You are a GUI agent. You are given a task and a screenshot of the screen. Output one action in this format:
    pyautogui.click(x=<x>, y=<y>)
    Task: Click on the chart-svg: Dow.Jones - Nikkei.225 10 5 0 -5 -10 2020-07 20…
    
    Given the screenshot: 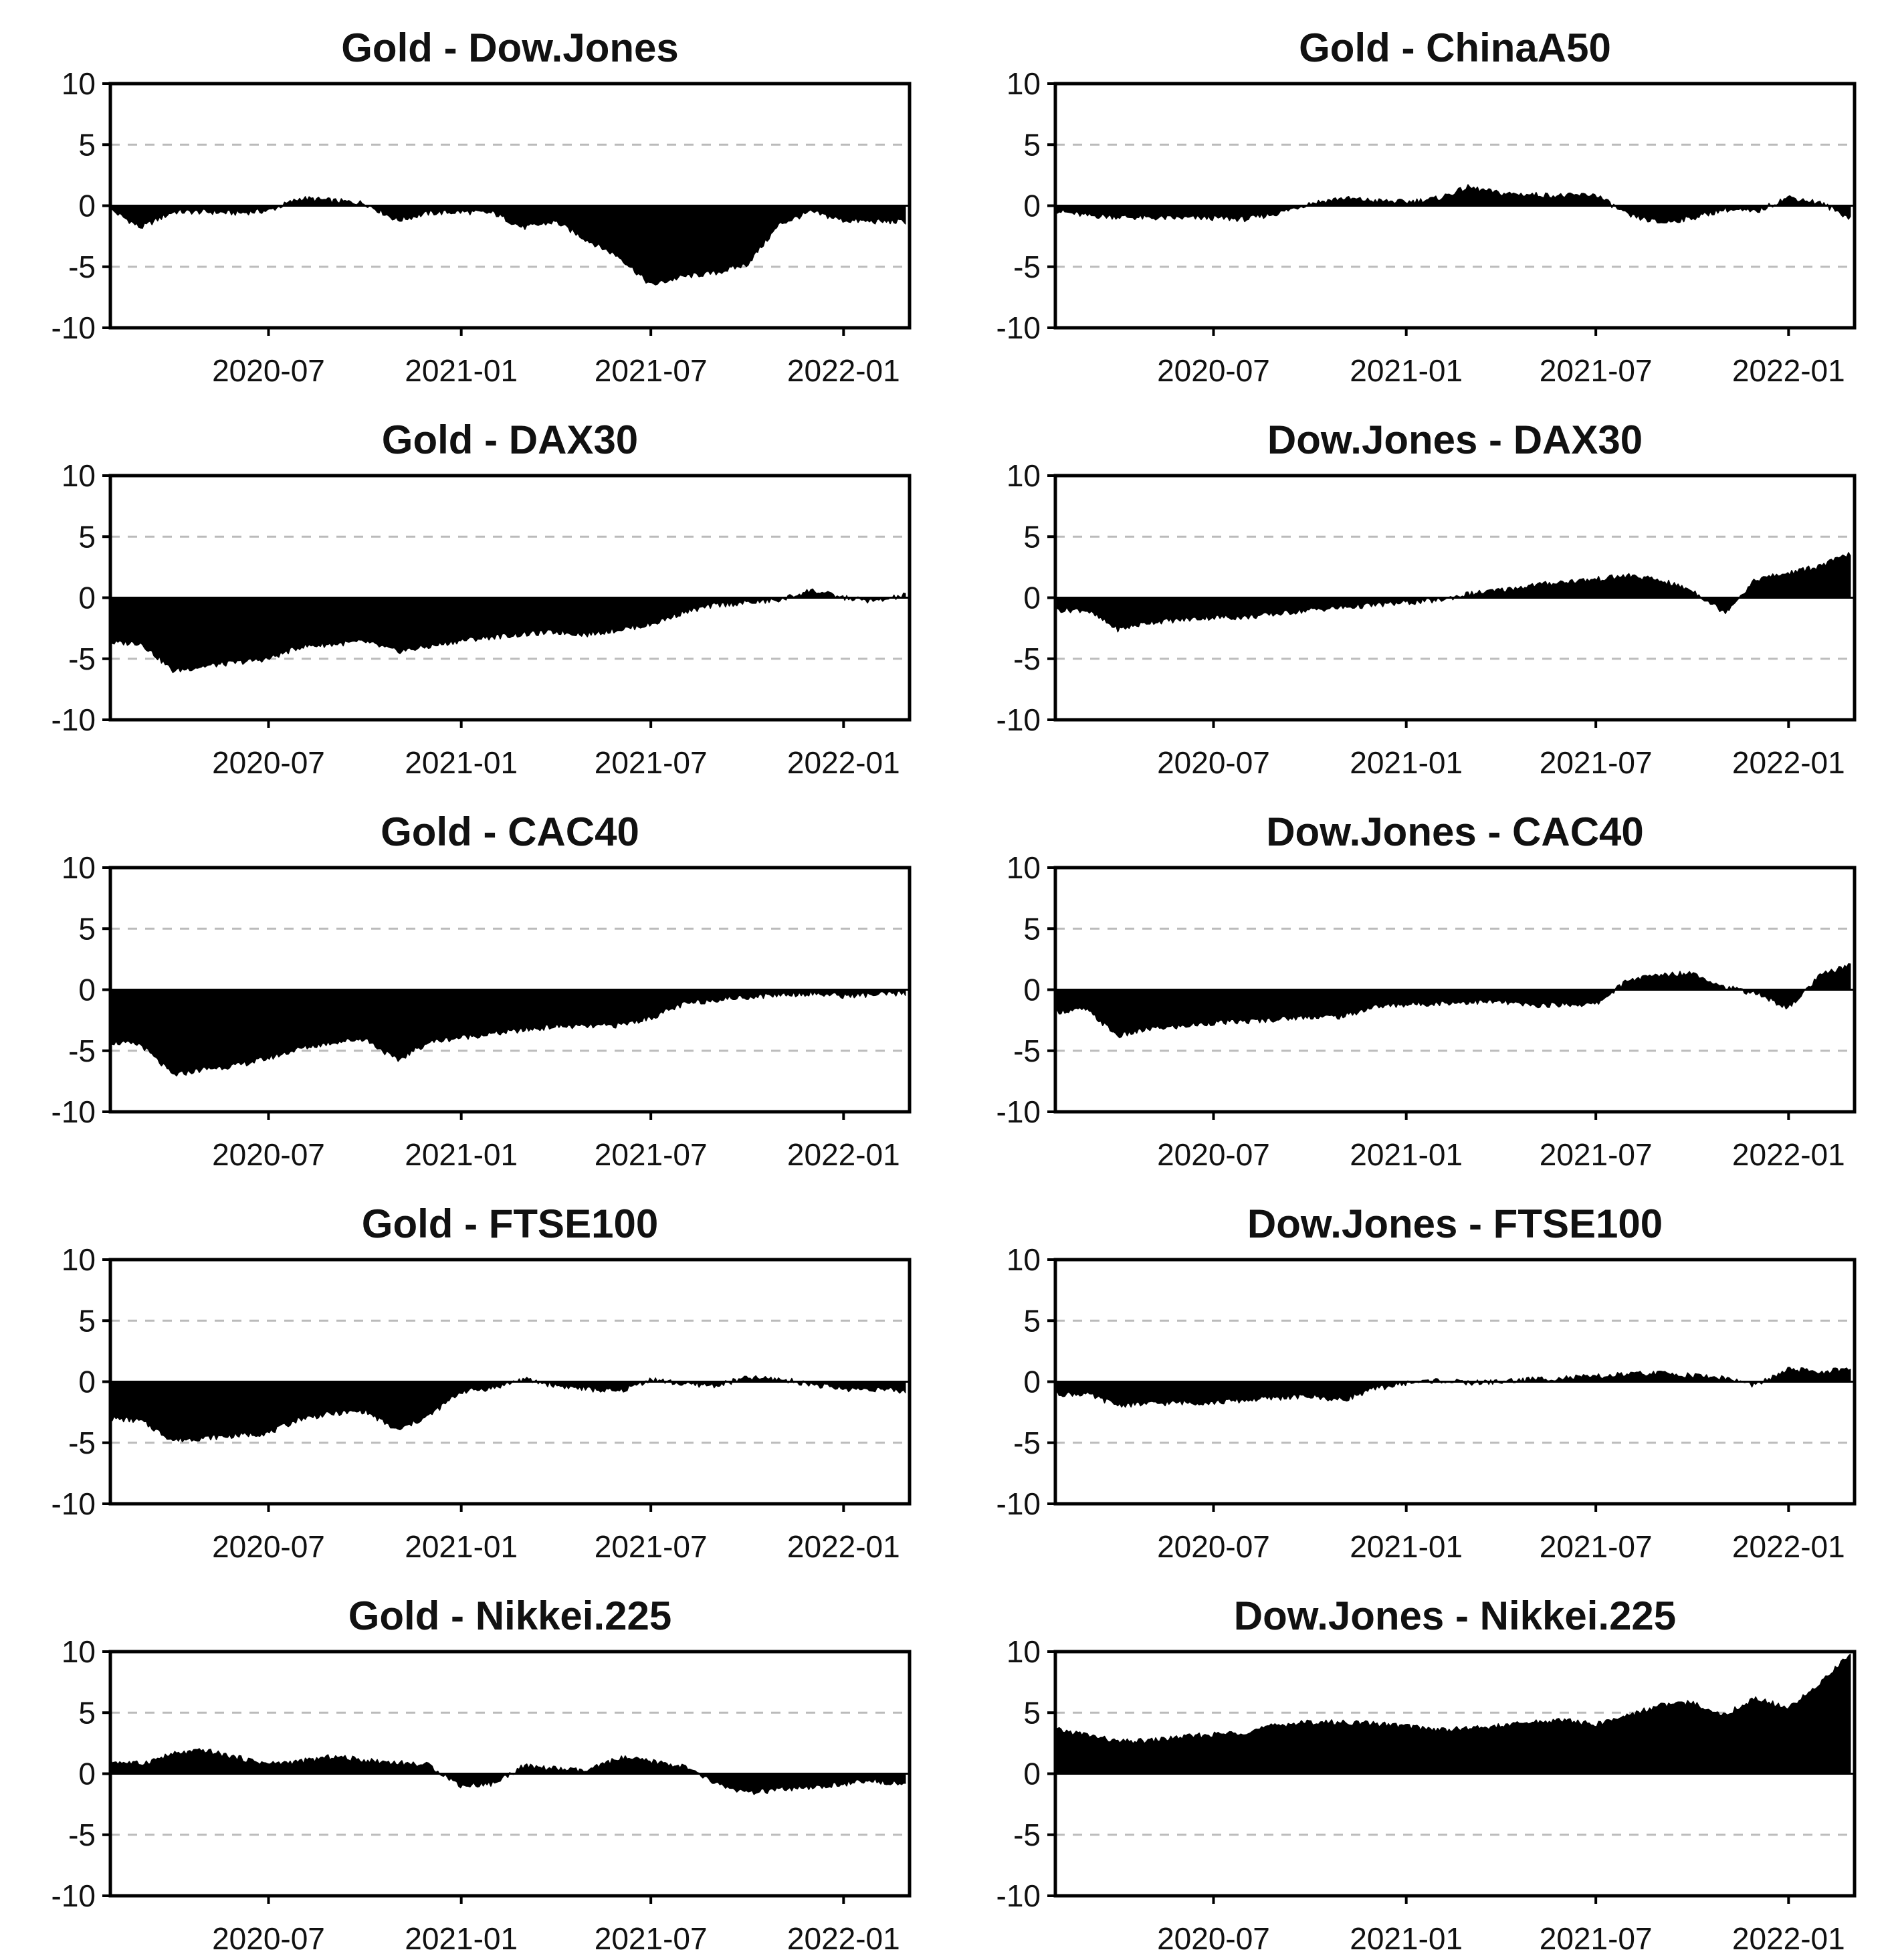 What is the action you would take?
    pyautogui.click(x=1426, y=1774)
    